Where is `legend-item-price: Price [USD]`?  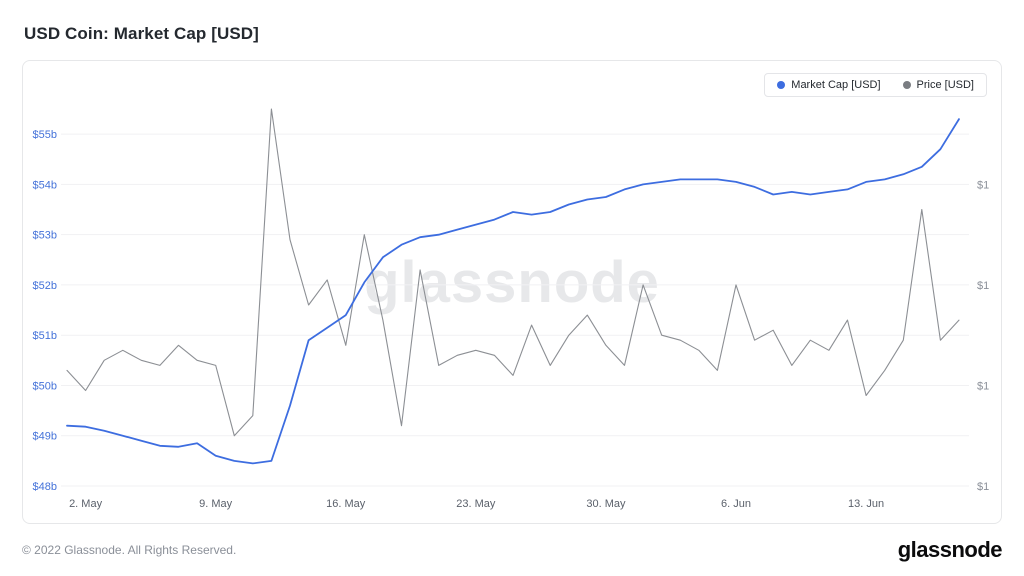 legend-item-price: Price [USD] is located at coordinates (938, 85).